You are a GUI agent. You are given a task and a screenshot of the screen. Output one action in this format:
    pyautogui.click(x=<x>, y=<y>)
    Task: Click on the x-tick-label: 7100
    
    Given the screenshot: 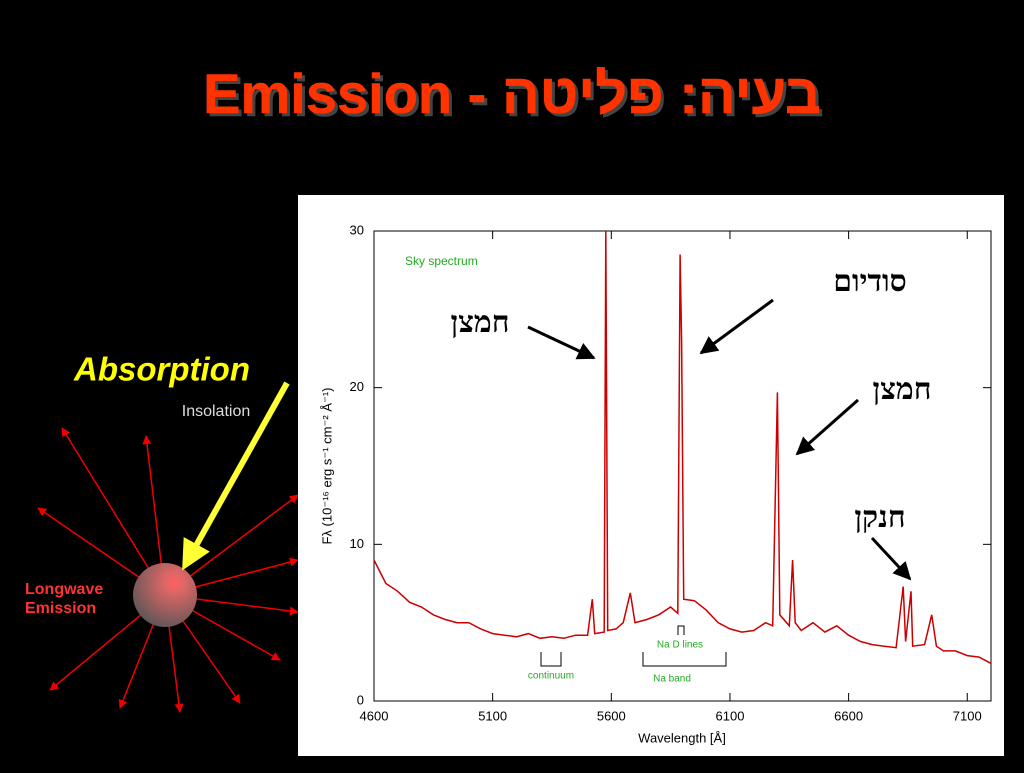 What is the action you would take?
    pyautogui.click(x=967, y=715)
    